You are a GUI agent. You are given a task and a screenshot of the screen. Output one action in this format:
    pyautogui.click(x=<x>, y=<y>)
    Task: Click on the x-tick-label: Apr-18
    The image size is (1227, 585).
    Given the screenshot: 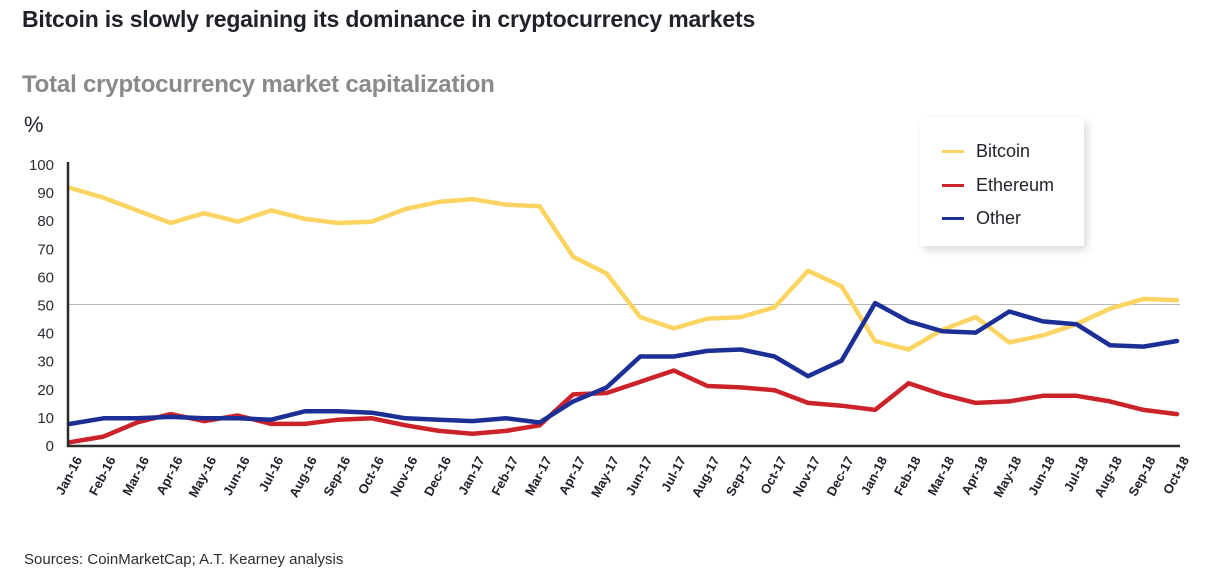 What is the action you would take?
    pyautogui.click(x=974, y=475)
    